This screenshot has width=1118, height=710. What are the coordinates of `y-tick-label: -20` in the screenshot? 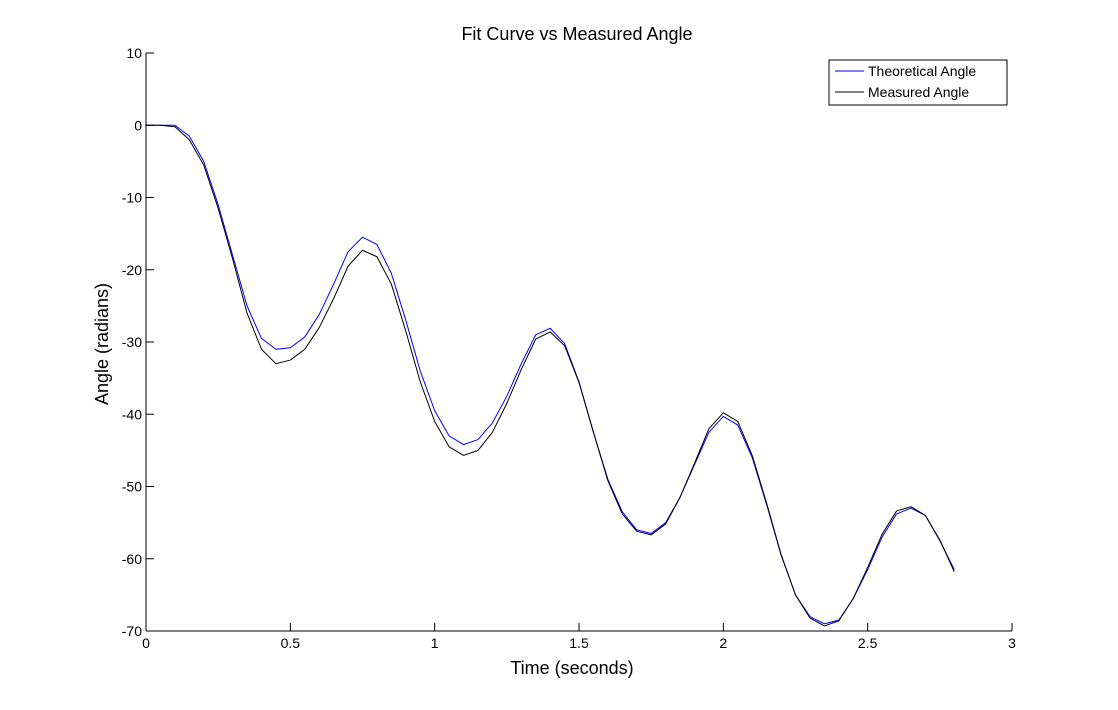 It's located at (132, 270).